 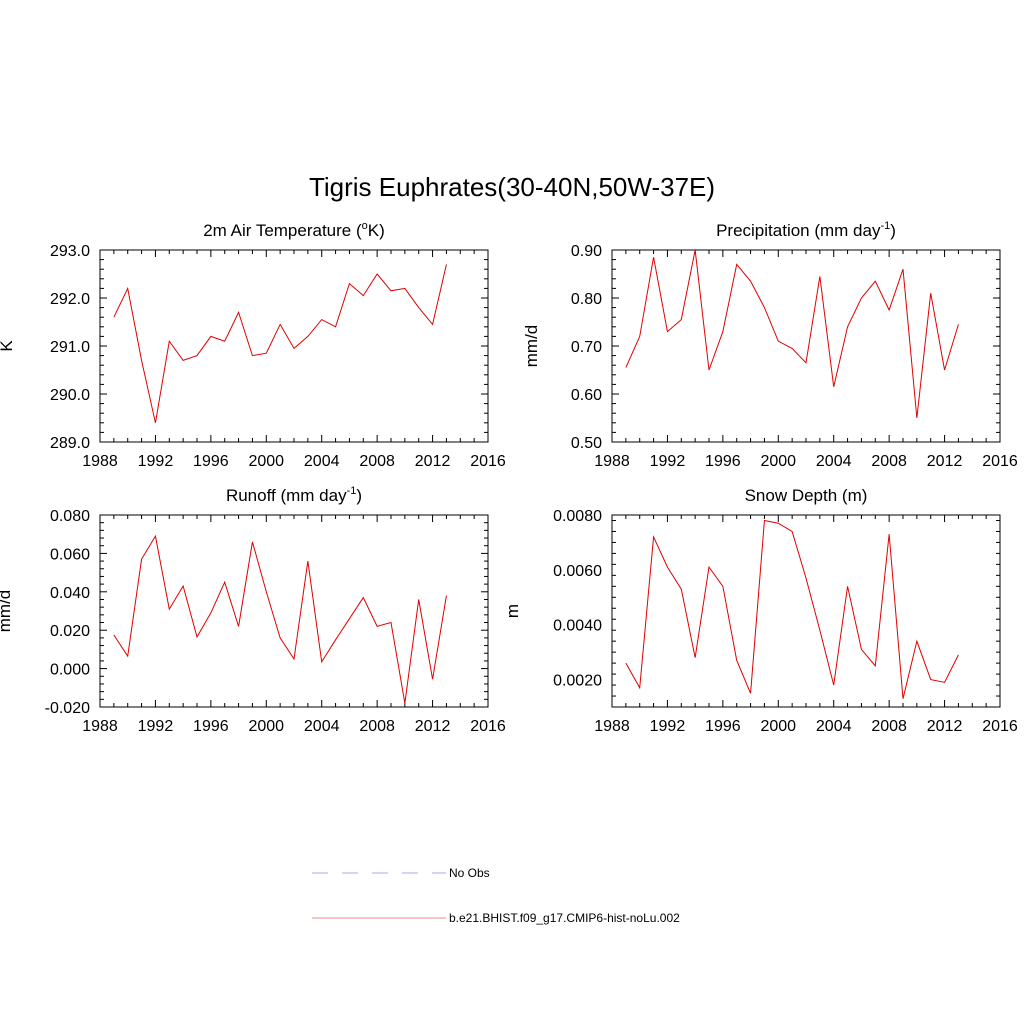 What do you see at coordinates (67, 708) in the screenshot?
I see `y-tick-label: -0.020` at bounding box center [67, 708].